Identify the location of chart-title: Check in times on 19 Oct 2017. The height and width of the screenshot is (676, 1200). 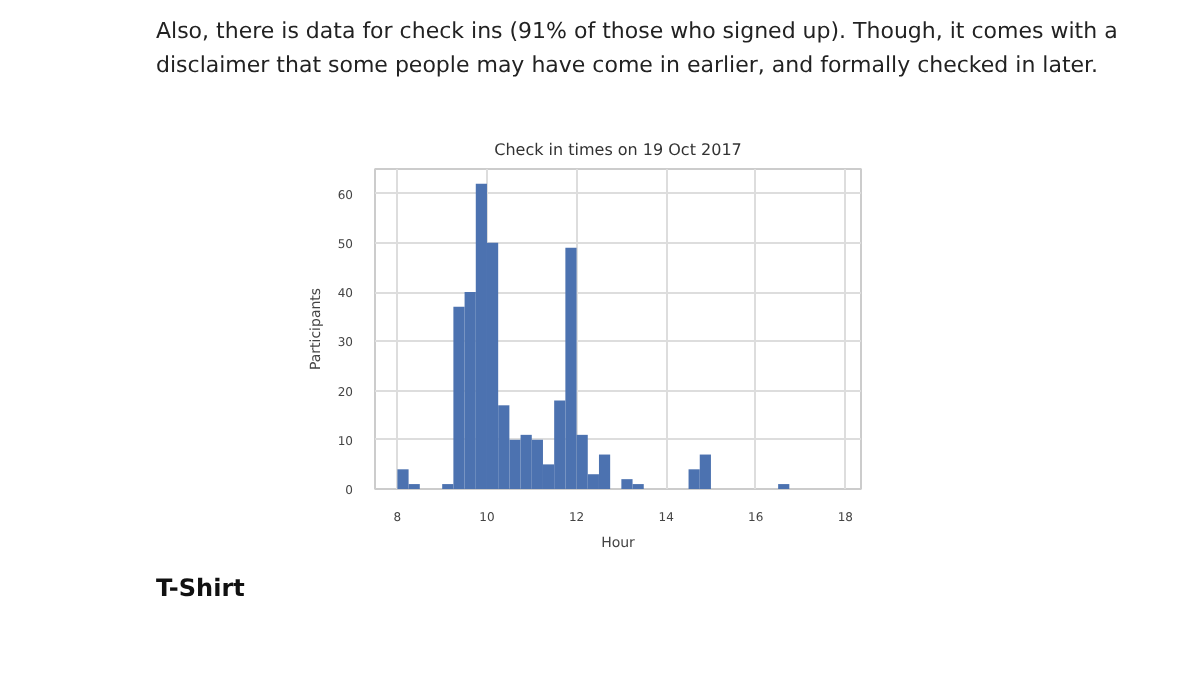
(618, 150).